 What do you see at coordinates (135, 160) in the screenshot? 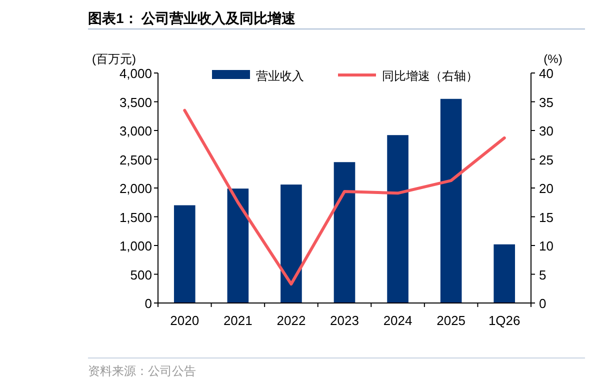
I see `y-tick-label: 2,500` at bounding box center [135, 160].